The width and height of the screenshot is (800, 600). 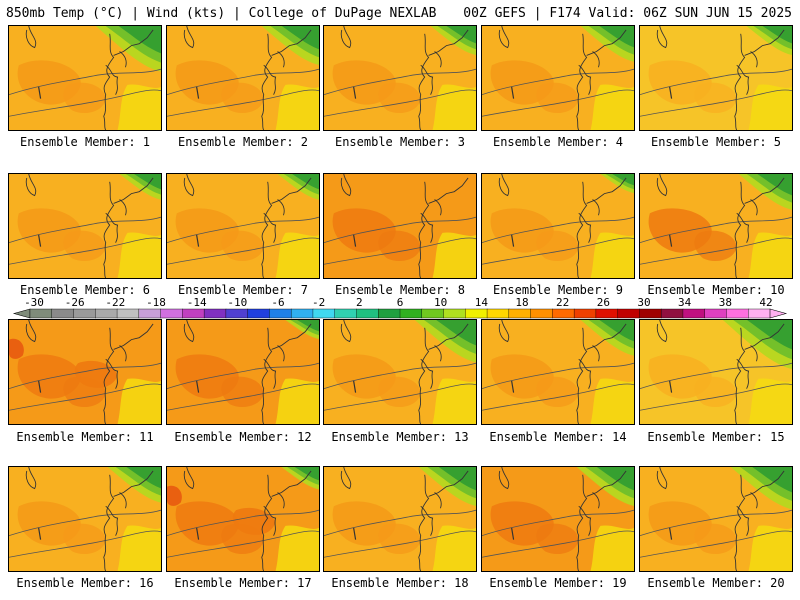 I want to click on member-label: Ensemble Member: 15, so click(x=716, y=437).